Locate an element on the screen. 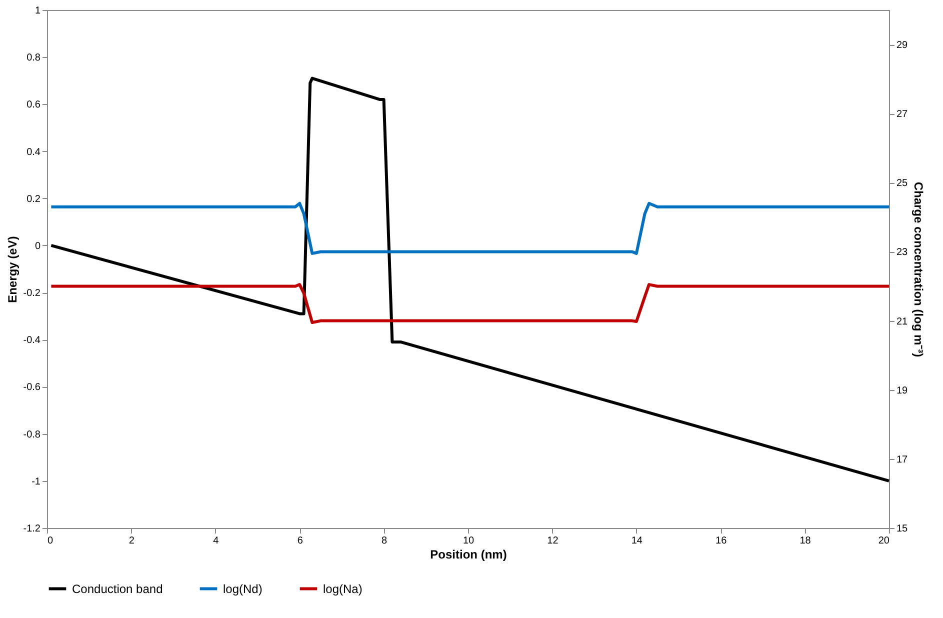  legend-label: log(Na) is located at coordinates (342, 589).